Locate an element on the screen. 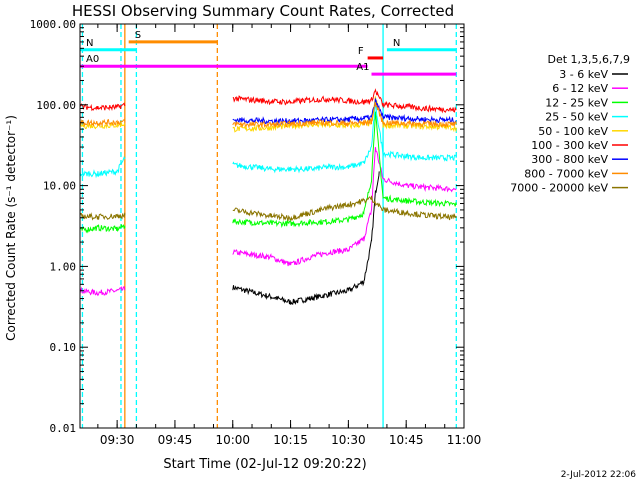  legend-label-2: 12 - 25 keV is located at coordinates (576, 102).